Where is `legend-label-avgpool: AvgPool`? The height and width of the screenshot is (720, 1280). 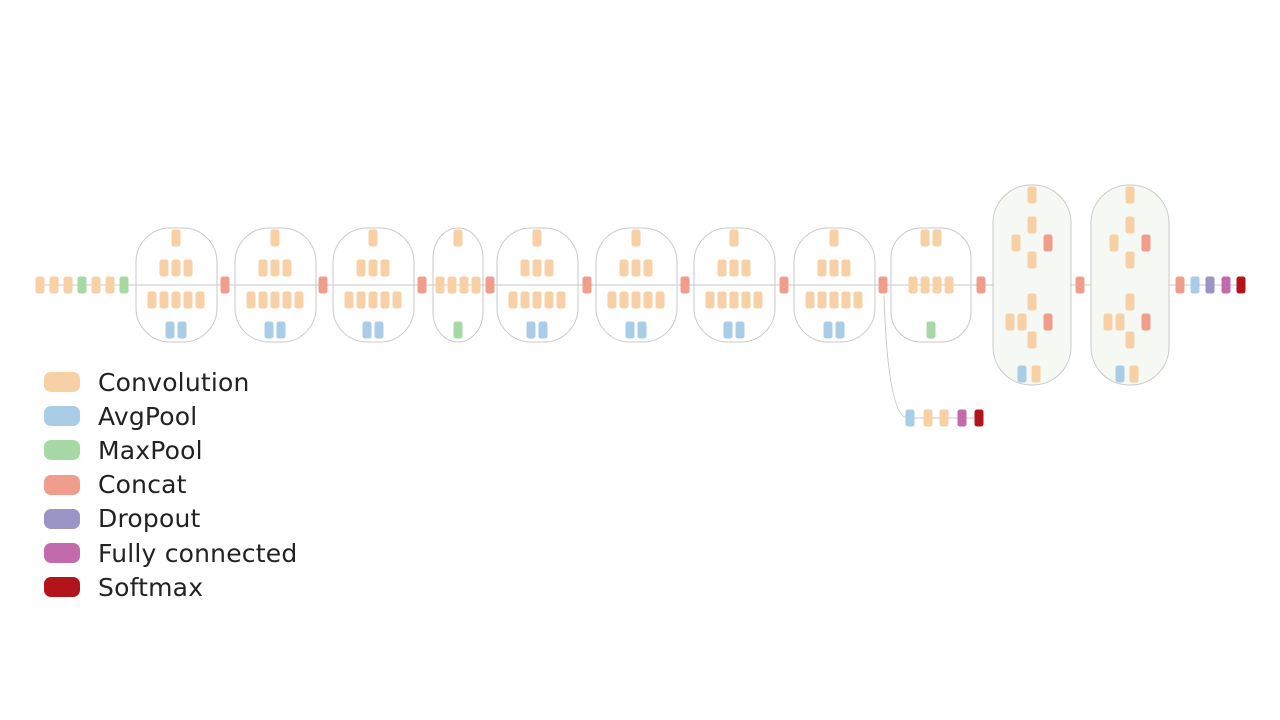 legend-label-avgpool: AvgPool is located at coordinates (148, 416).